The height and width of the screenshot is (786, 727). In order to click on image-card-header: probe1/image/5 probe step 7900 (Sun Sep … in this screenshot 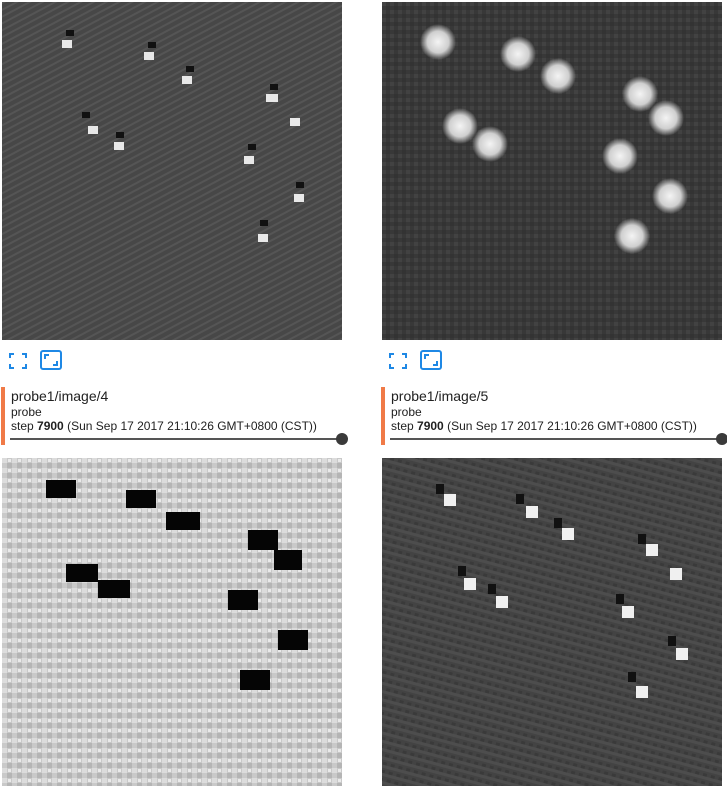, I will do `click(554, 416)`.